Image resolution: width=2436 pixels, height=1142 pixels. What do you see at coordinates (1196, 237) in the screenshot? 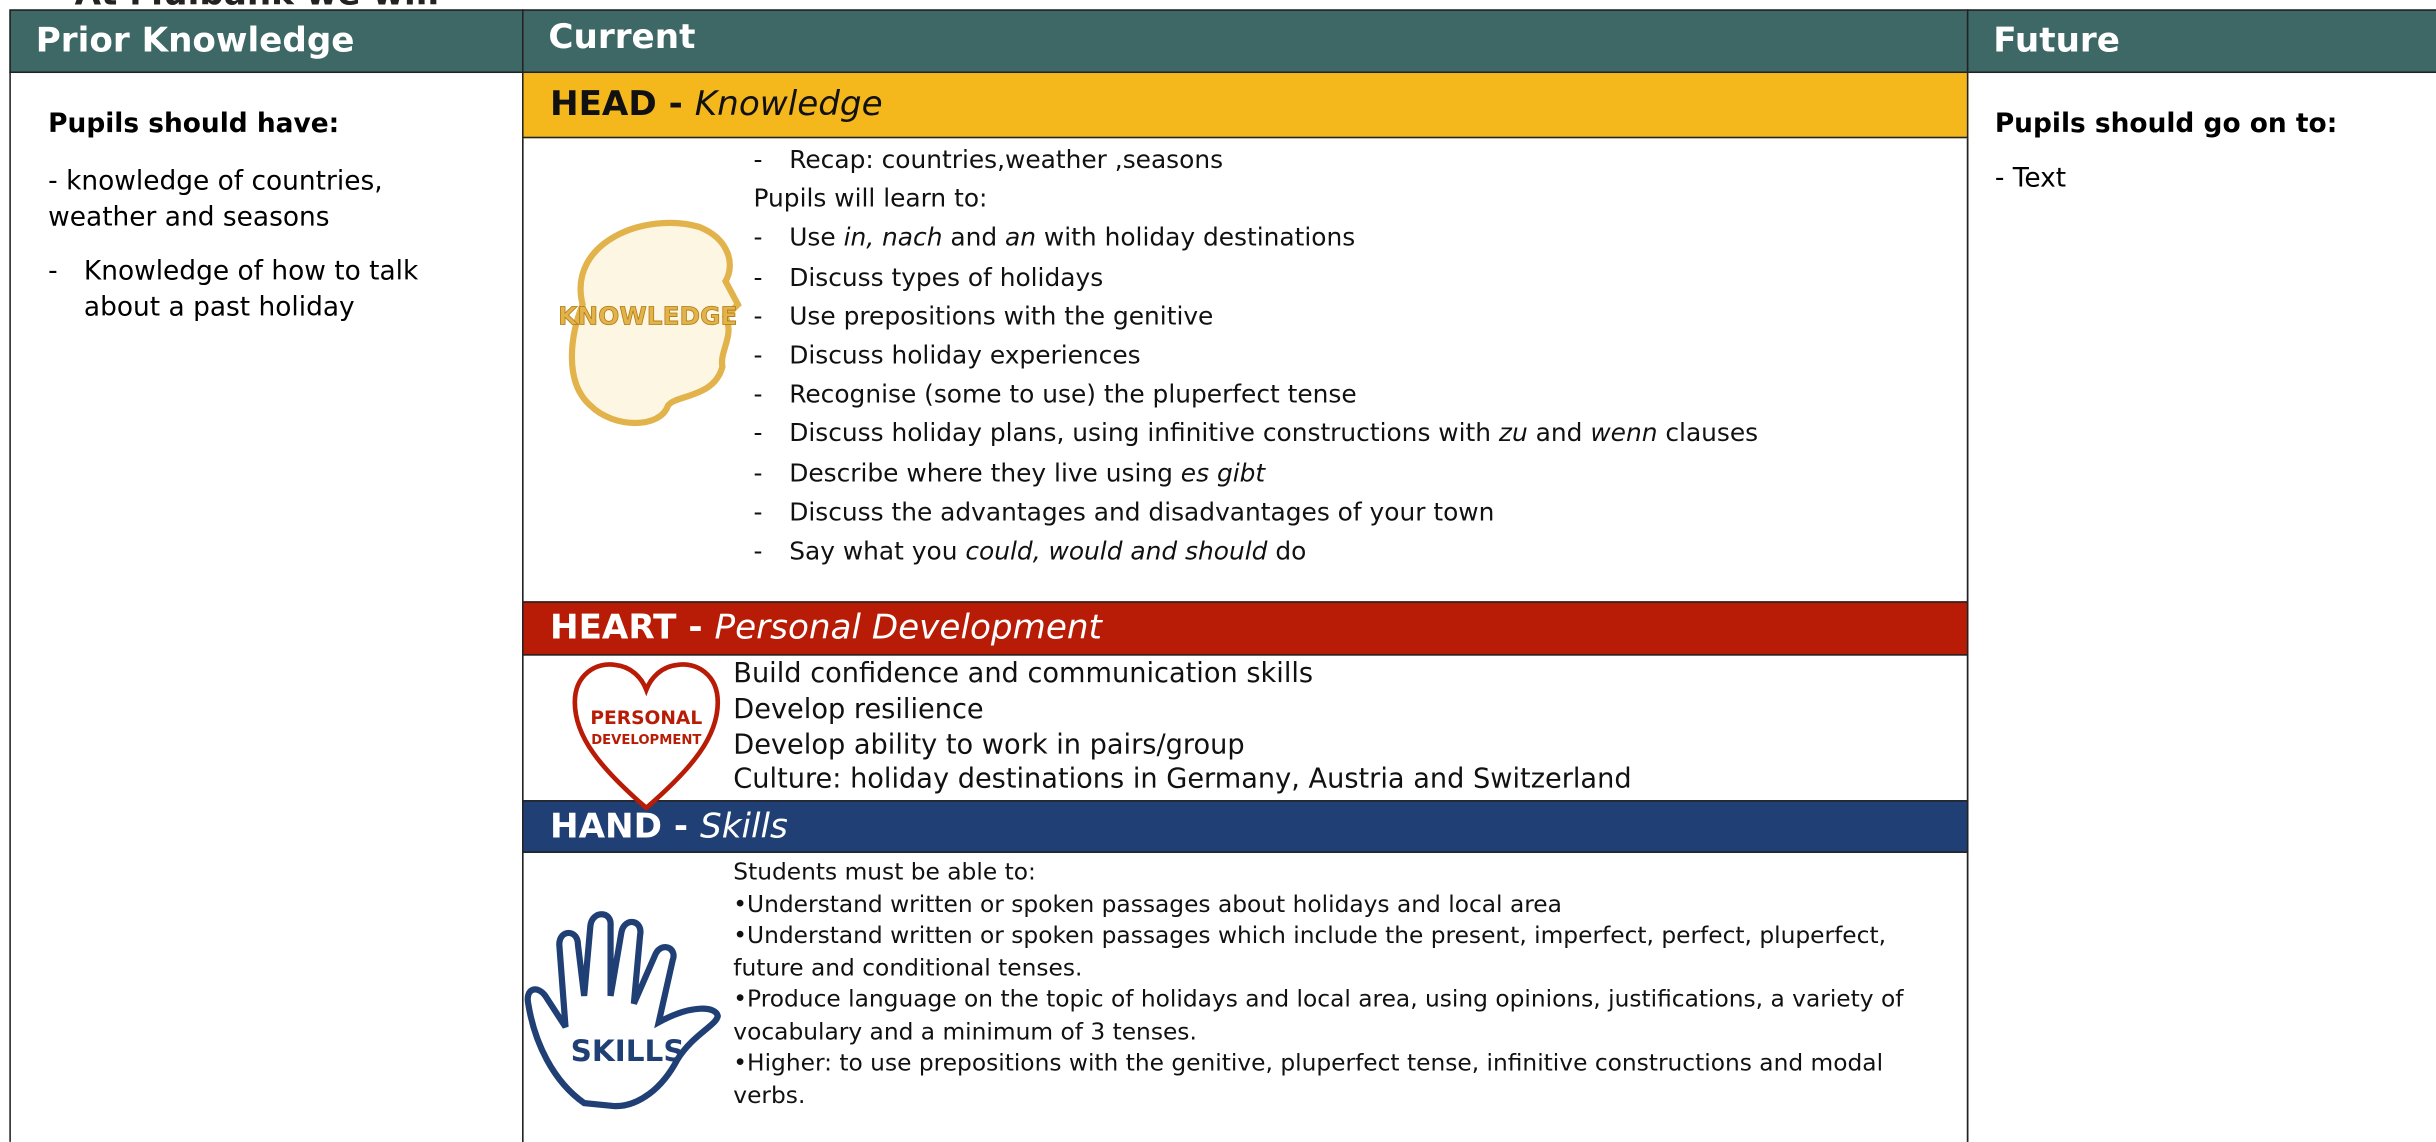
I see `text-run: with holiday destinations` at bounding box center [1196, 237].